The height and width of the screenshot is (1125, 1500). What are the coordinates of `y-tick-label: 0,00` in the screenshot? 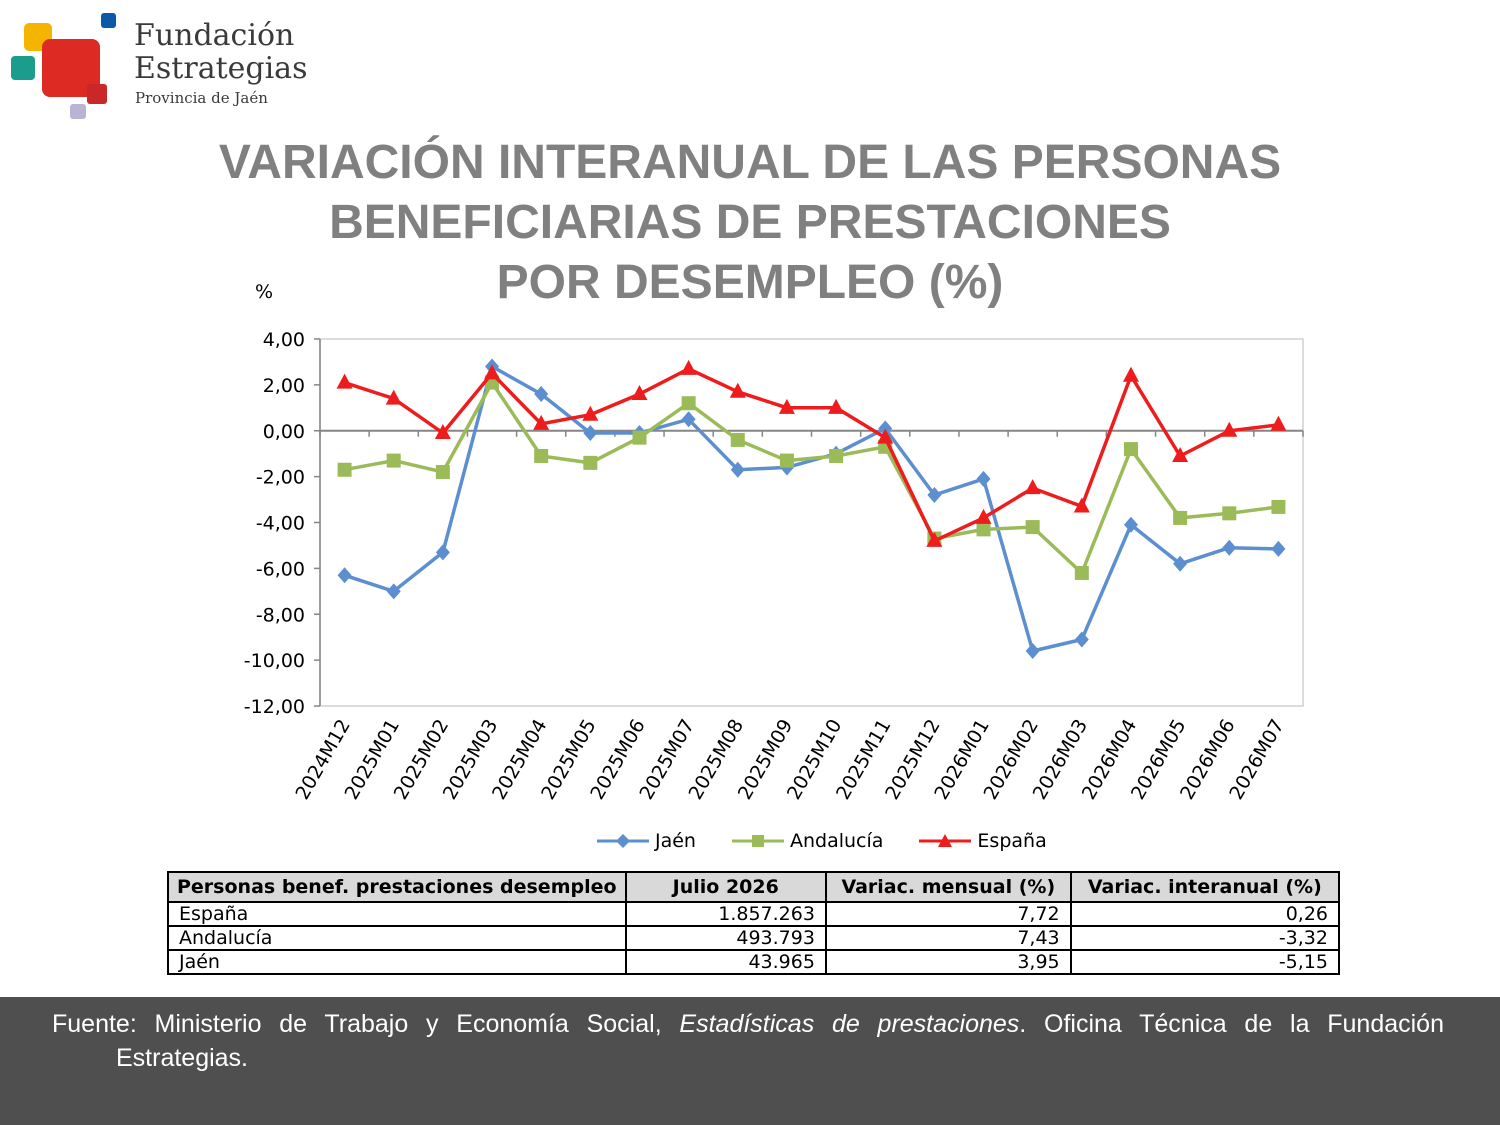 It's located at (284, 432).